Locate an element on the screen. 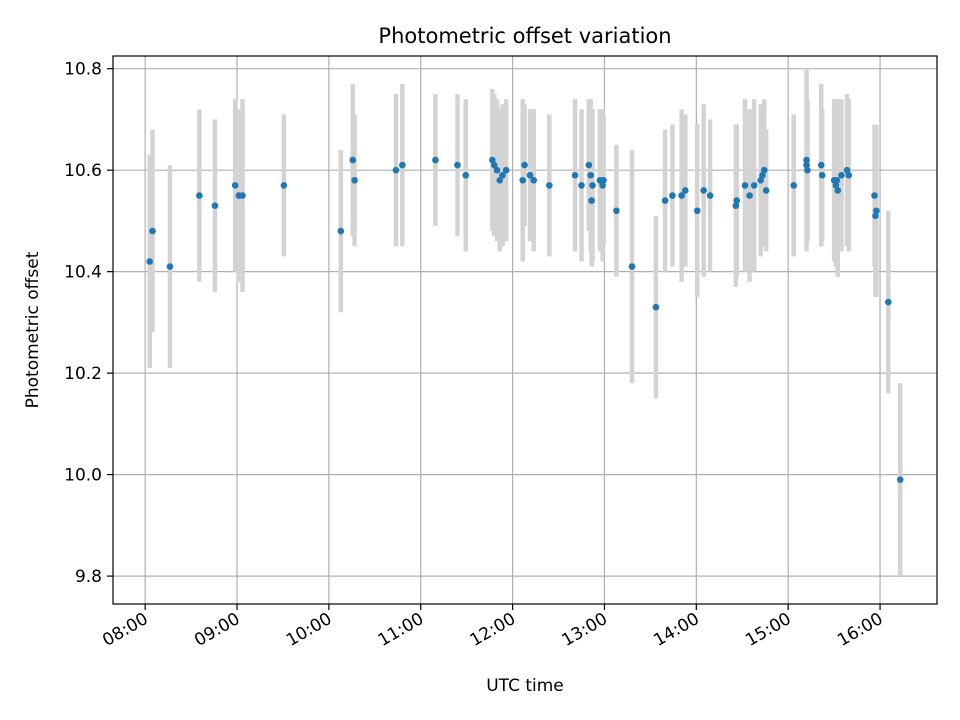  y-tick-label: 10.8 is located at coordinates (83, 70).